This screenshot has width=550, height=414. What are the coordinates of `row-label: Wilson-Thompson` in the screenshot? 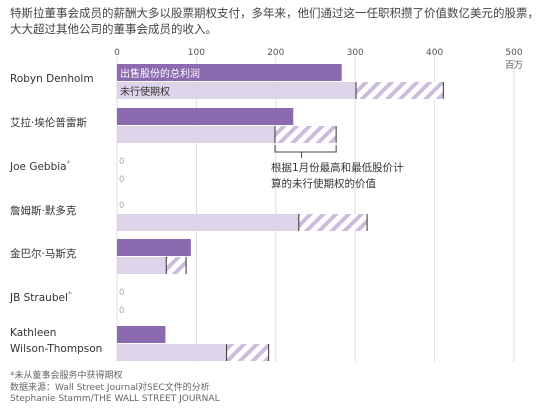 It's located at (56, 349).